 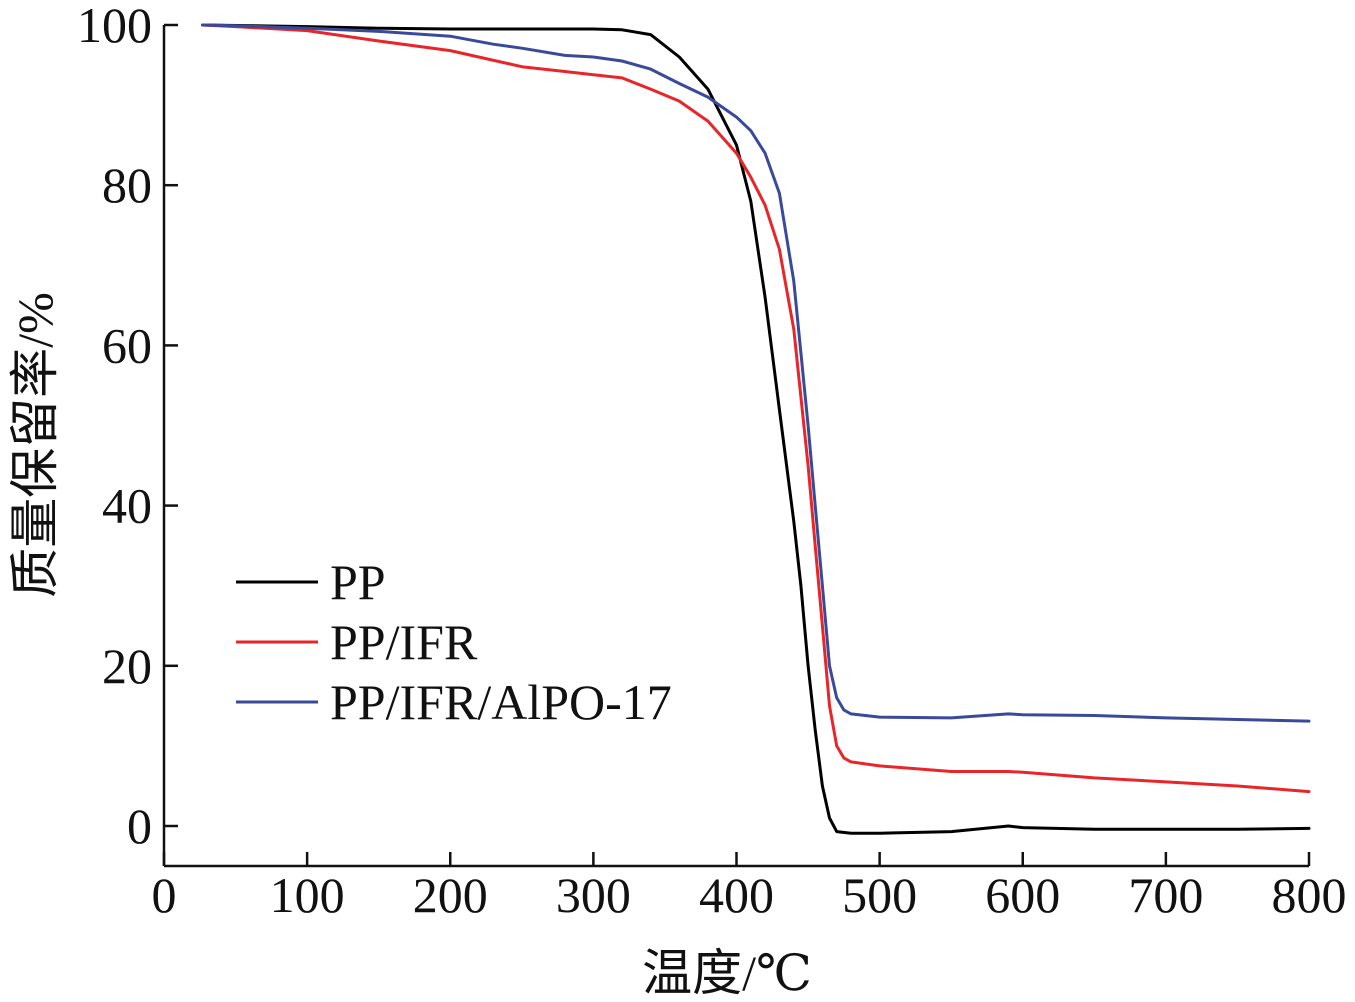 What do you see at coordinates (114, 26) in the screenshot?
I see `y-tick-label: 100` at bounding box center [114, 26].